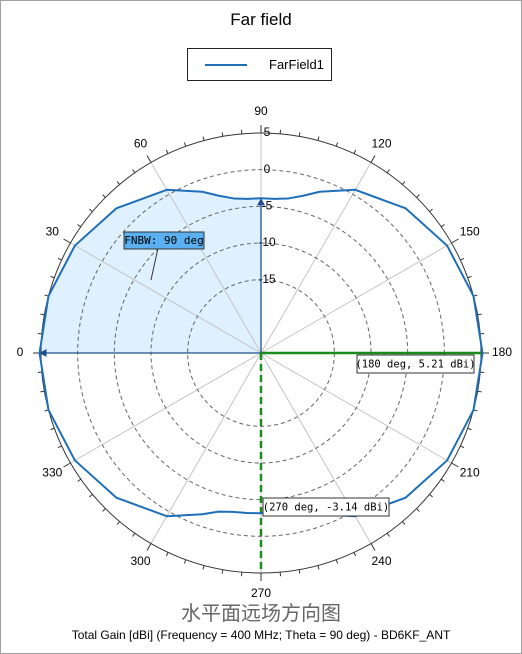 The image size is (522, 654). Describe the element at coordinates (261, 111) in the screenshot. I see `angle-label-90: 90` at that location.